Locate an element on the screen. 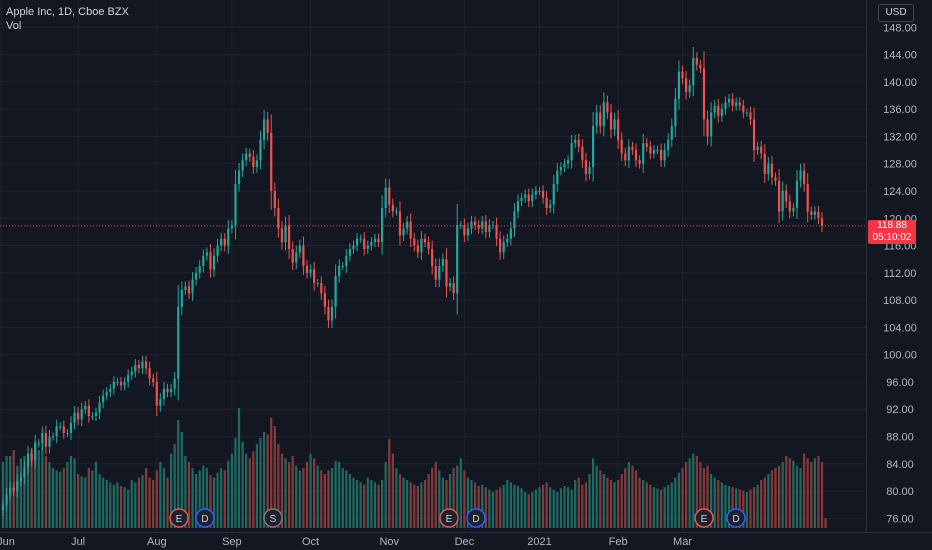  earnings-marker: E is located at coordinates (704, 518).